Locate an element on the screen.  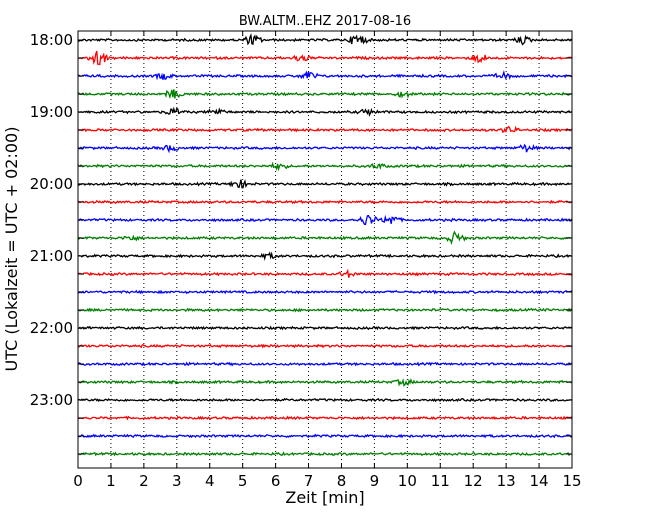
x-tick-label: 13 is located at coordinates (506, 481).